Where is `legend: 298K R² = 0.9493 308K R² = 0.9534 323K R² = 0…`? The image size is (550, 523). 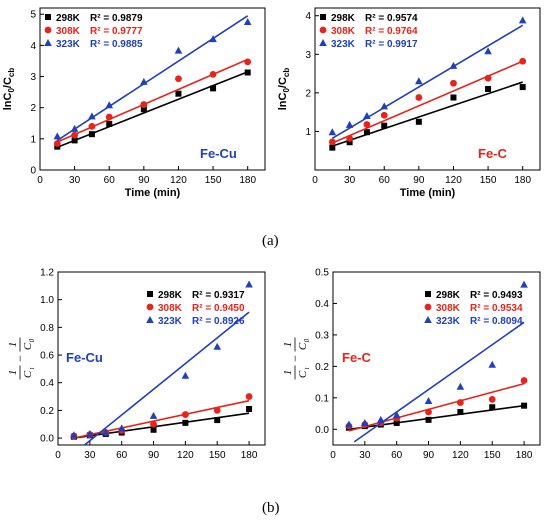 legend: 298K R² = 0.9493 308K R² = 0.9534 323K R² = 0… is located at coordinates (473, 308).